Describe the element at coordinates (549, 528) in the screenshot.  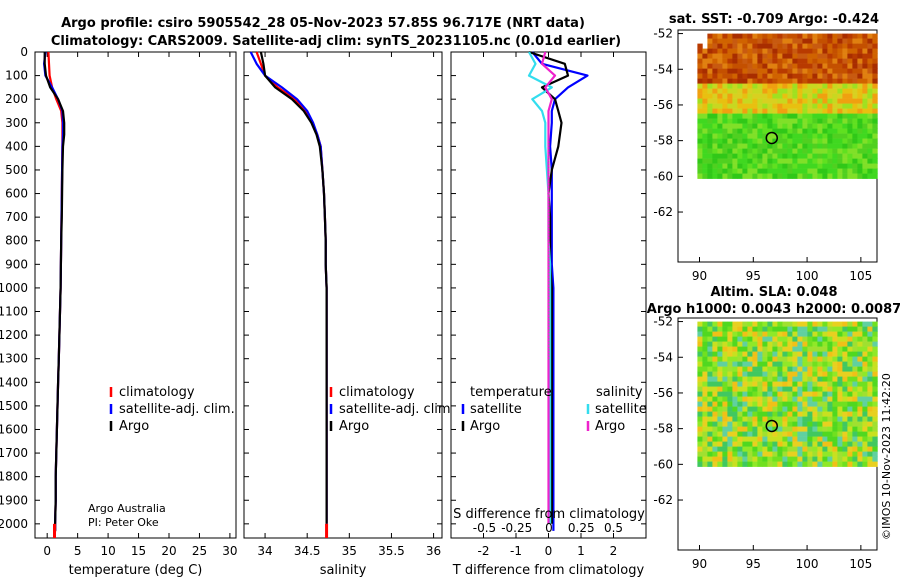
I see `s-tick-label: 0` at that location.